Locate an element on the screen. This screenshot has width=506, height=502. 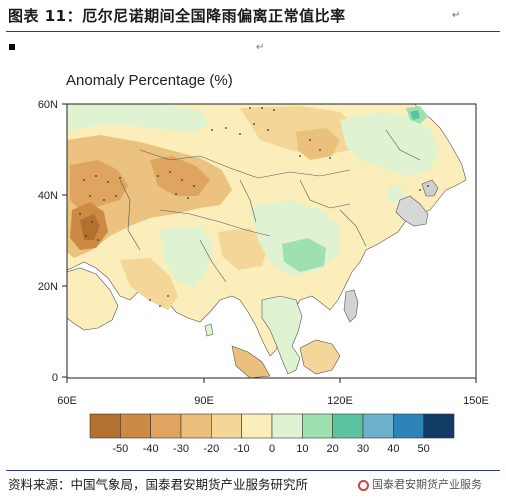
colorbar-label: 10 is located at coordinates (302, 449).